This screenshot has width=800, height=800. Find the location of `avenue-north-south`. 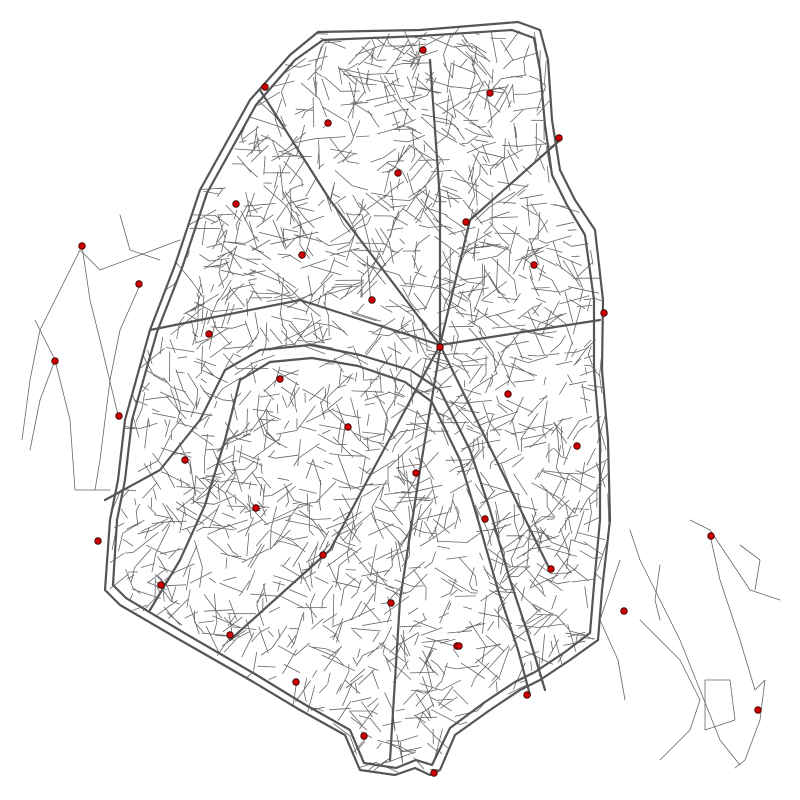

avenue-north-south is located at coordinates (415, 410).